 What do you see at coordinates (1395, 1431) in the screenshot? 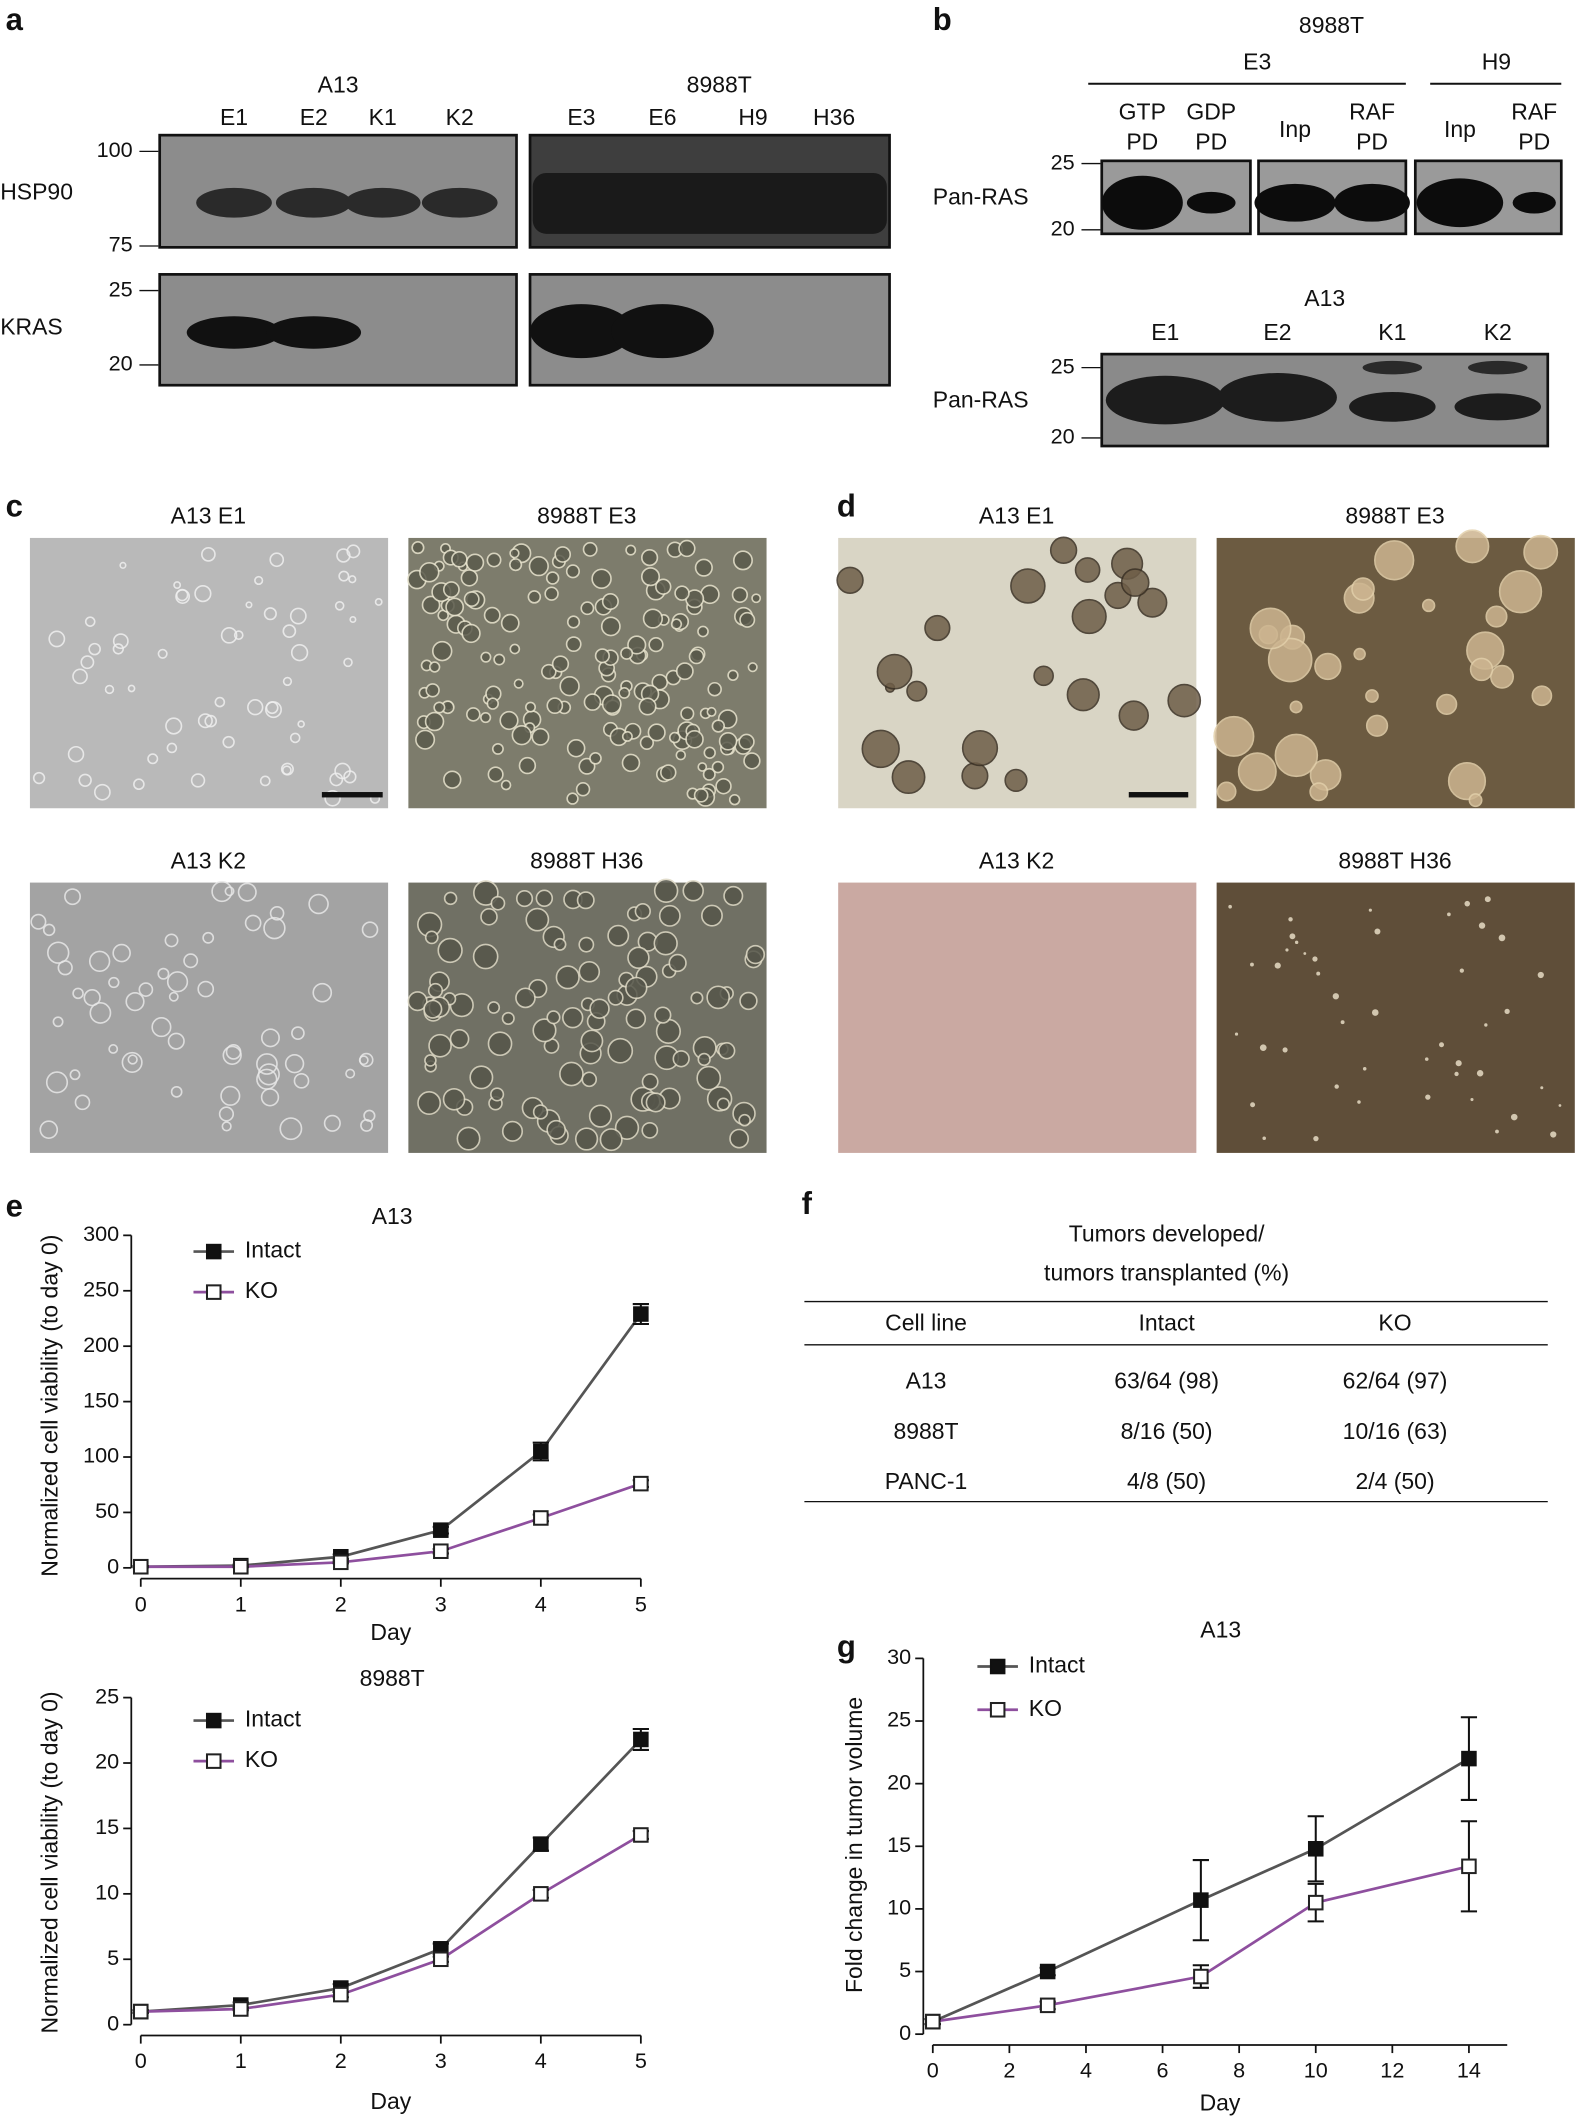
I see `table-cell: 10/16 (63)` at bounding box center [1395, 1431].